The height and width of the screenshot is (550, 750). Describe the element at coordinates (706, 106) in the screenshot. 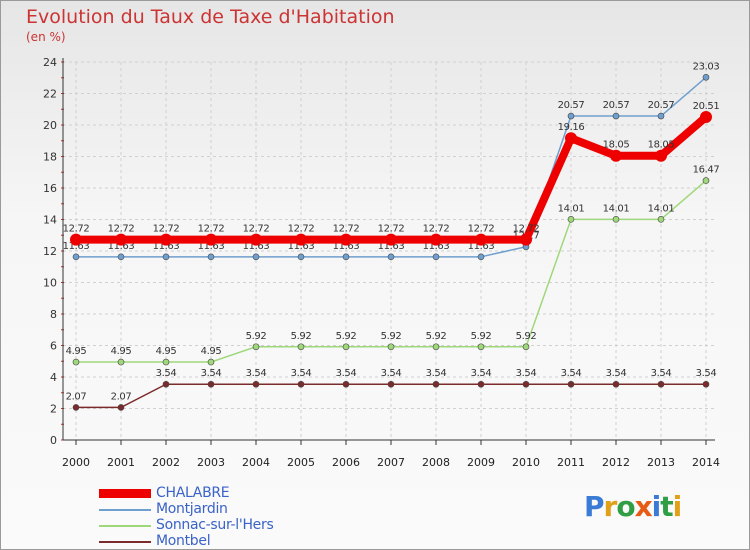

I see `data-label: 20.51` at that location.